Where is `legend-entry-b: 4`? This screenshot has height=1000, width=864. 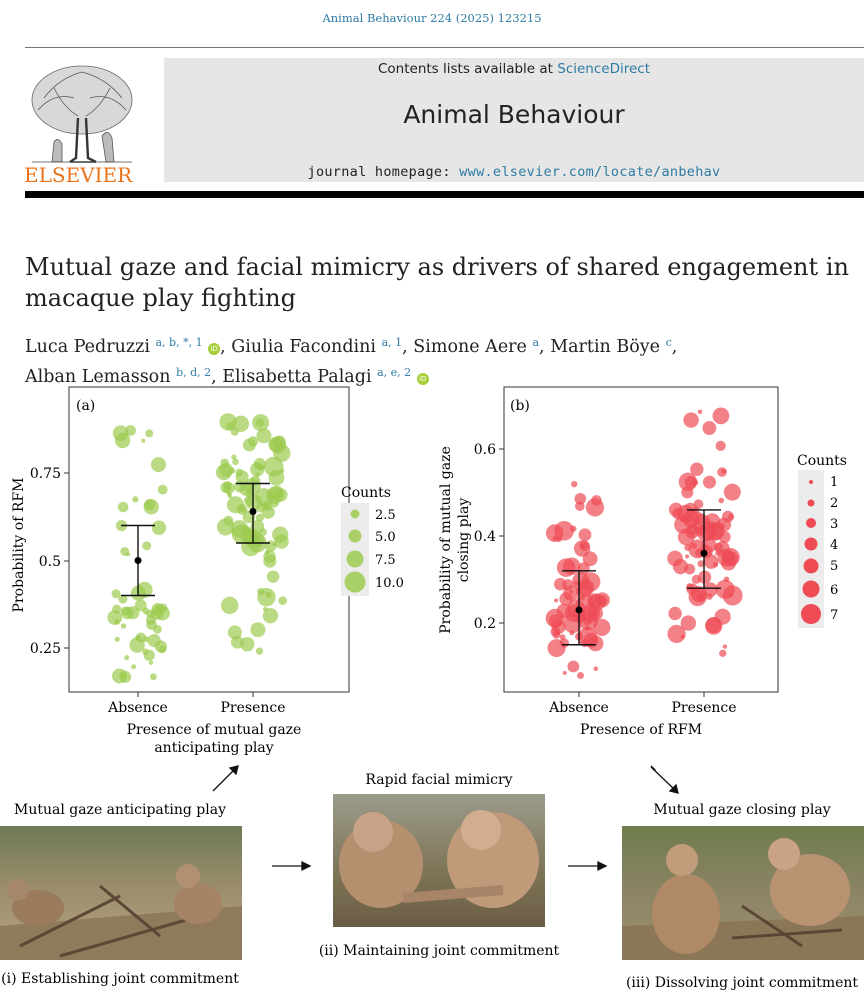
legend-entry-b: 4 is located at coordinates (834, 545).